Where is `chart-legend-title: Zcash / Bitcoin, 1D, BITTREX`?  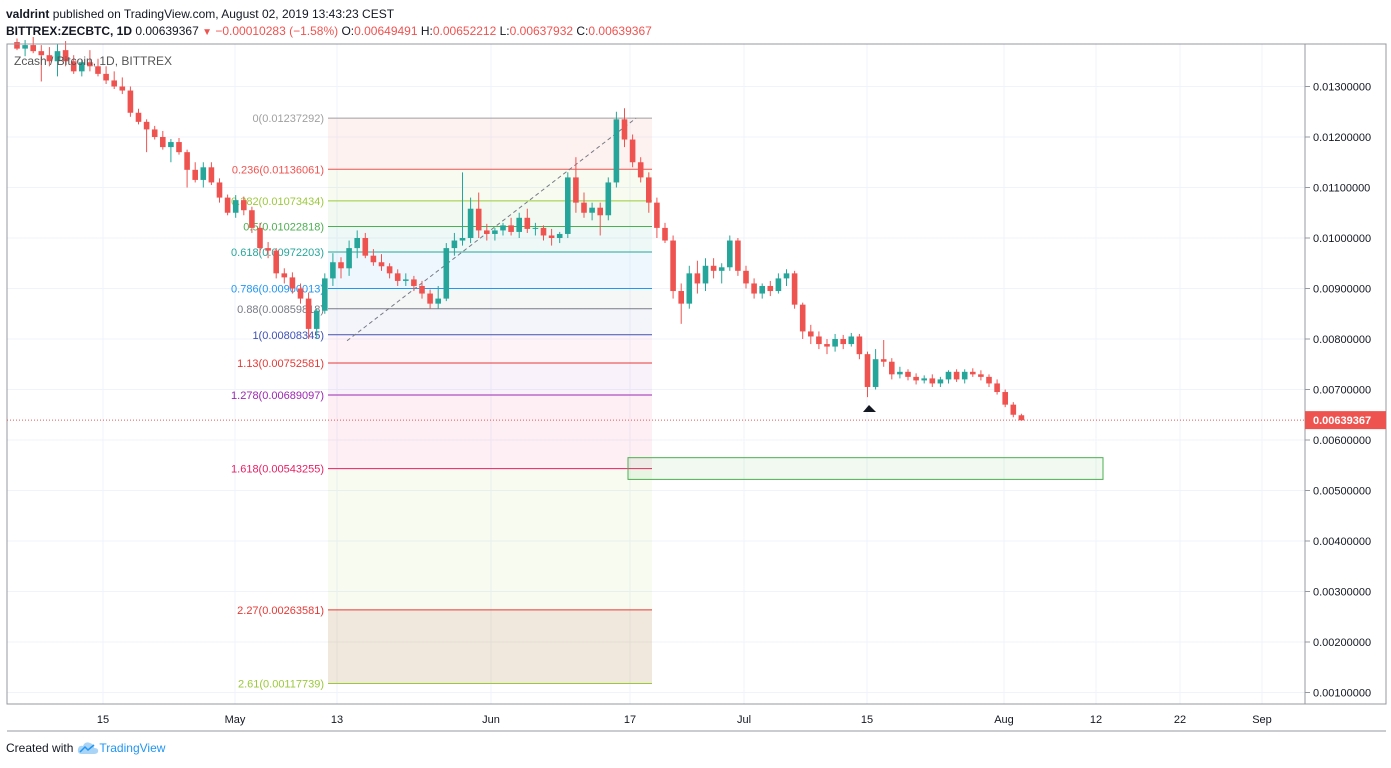 chart-legend-title: Zcash / Bitcoin, 1D, BITTREX is located at coordinates (93, 61).